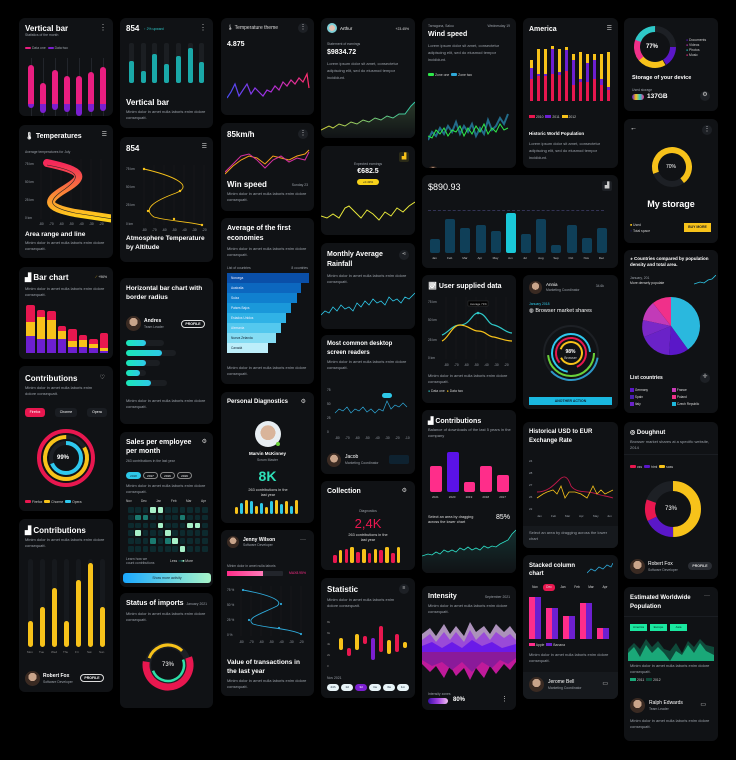  I want to click on month-label: Dec, so click(144, 501).